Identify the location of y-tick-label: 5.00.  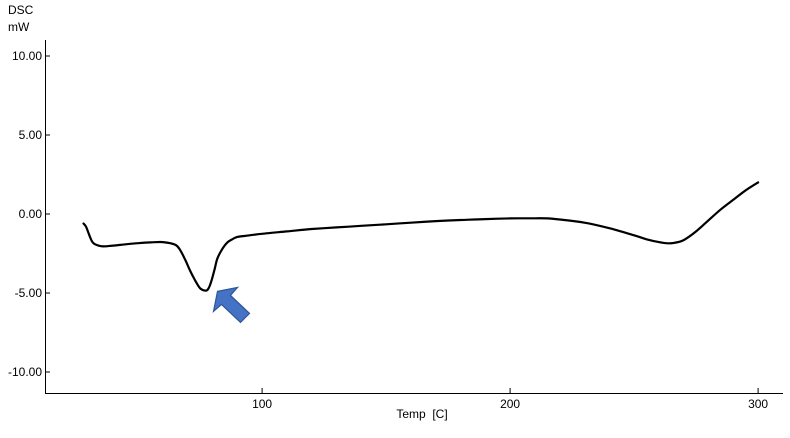
(31, 135).